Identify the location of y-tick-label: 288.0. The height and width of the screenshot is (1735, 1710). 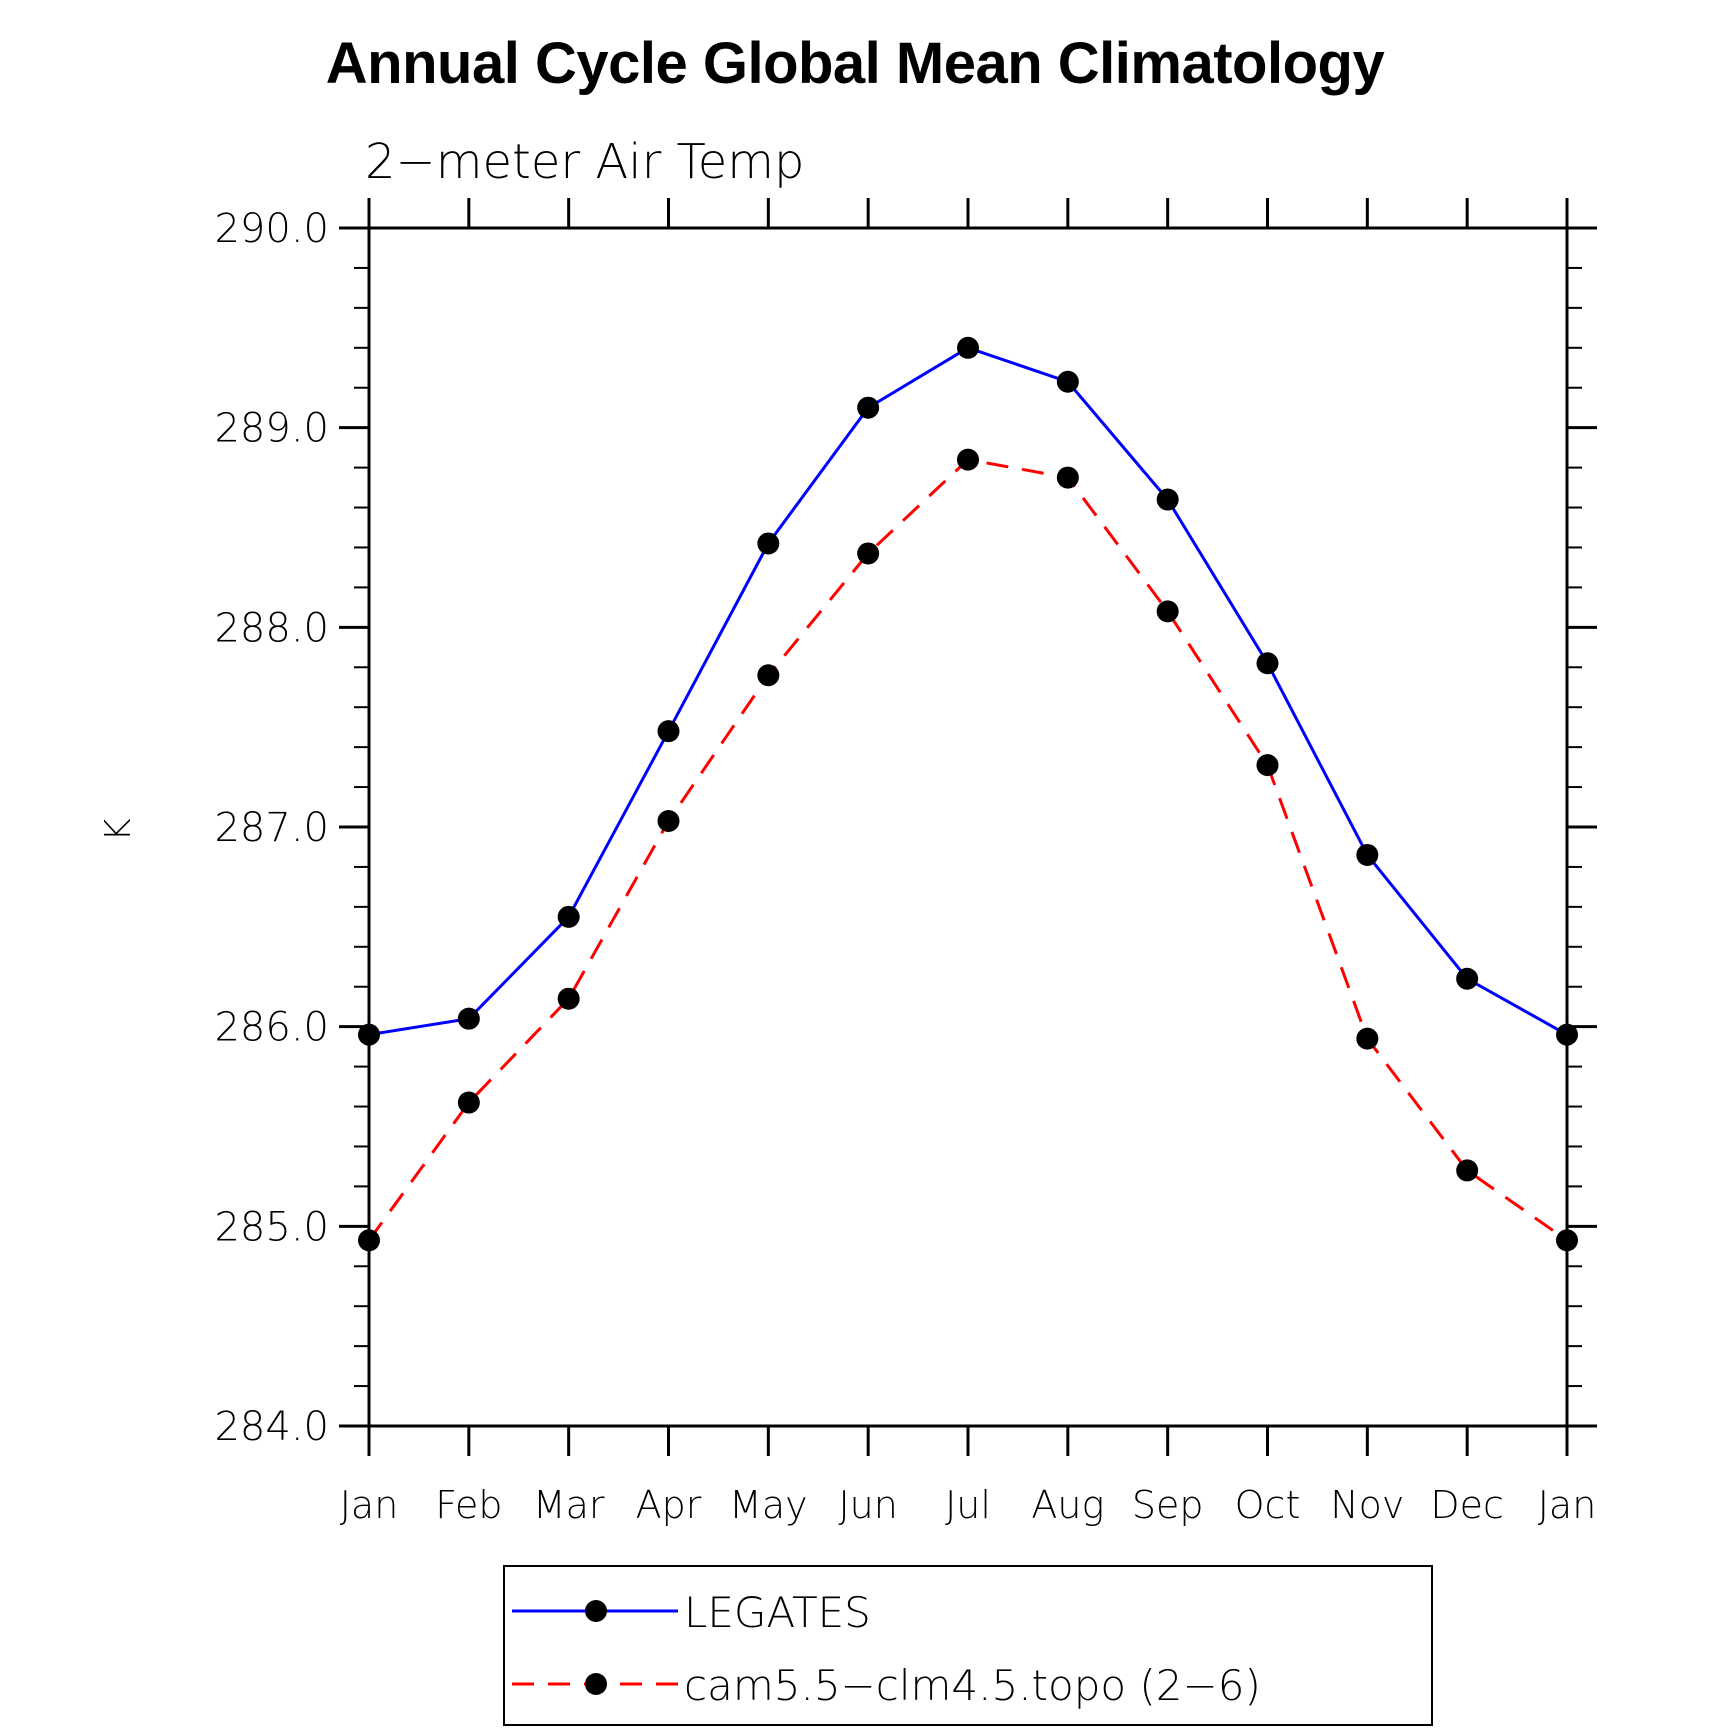
(271, 628).